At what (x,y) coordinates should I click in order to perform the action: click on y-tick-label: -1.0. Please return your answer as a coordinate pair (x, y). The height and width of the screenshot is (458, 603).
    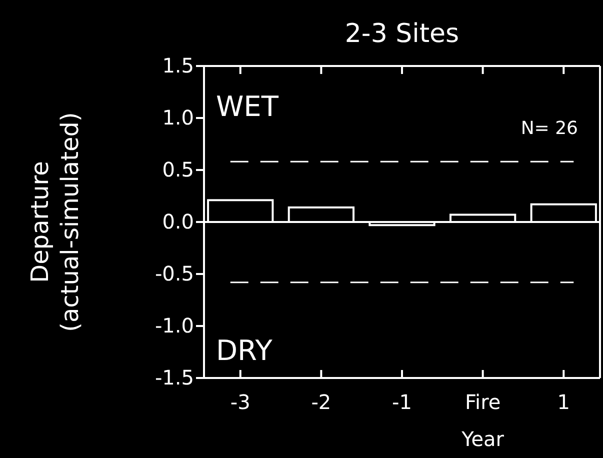
    Looking at the image, I should click on (174, 325).